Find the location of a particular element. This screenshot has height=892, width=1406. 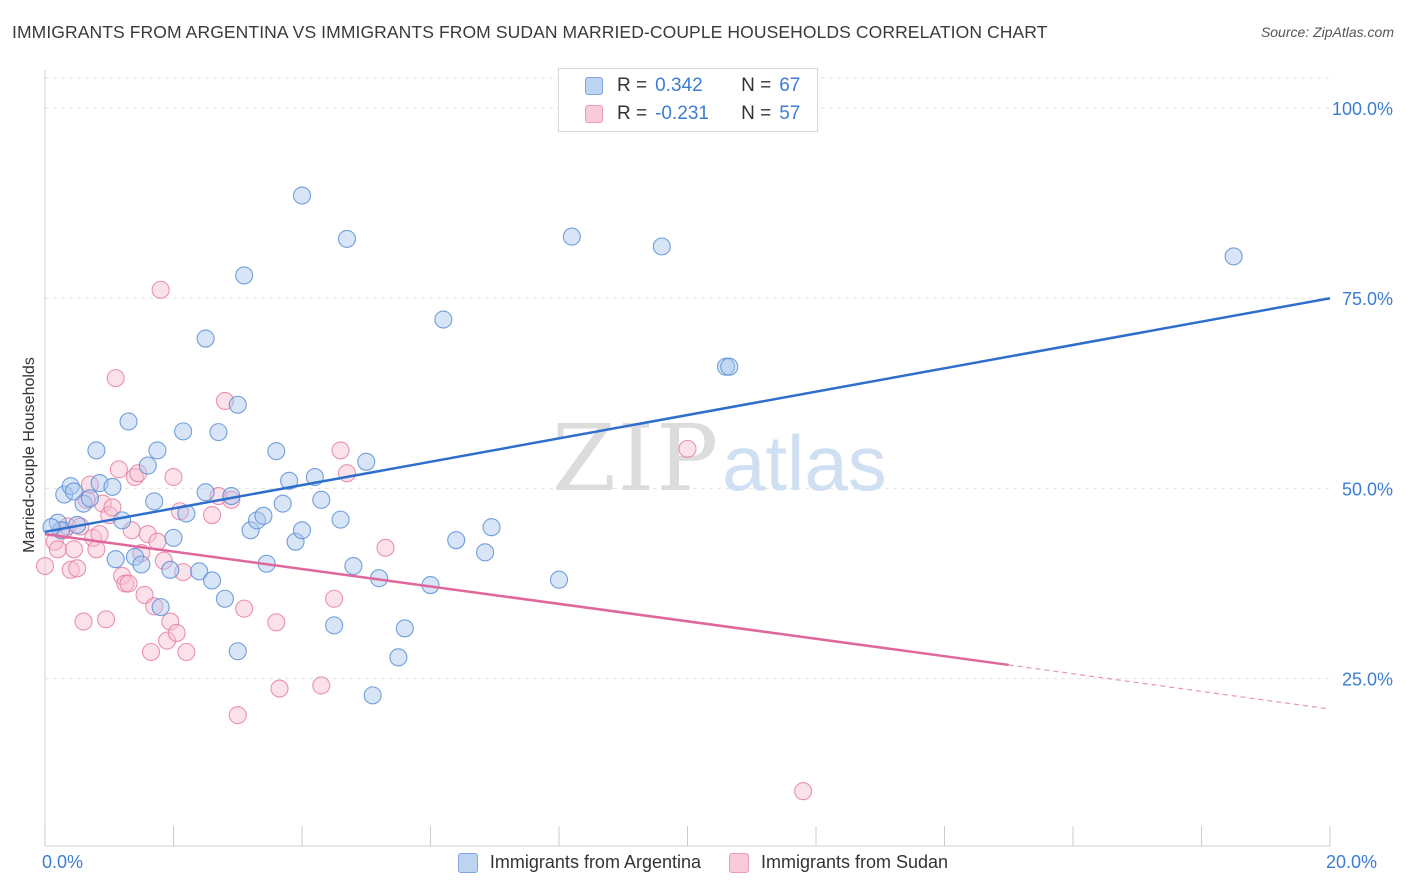

y-tick-labels: 100.0% 75.0% 50.0% 25.0% is located at coordinates (1362, 394).